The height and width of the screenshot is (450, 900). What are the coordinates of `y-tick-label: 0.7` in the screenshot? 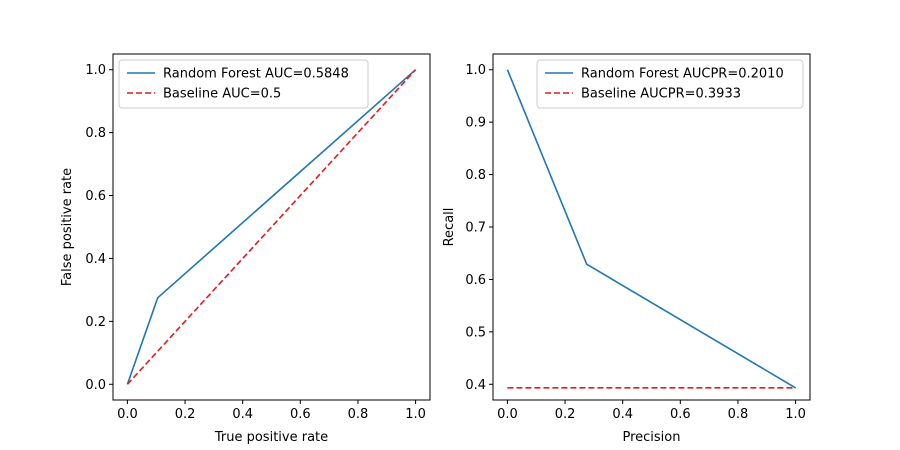 It's located at (475, 228).